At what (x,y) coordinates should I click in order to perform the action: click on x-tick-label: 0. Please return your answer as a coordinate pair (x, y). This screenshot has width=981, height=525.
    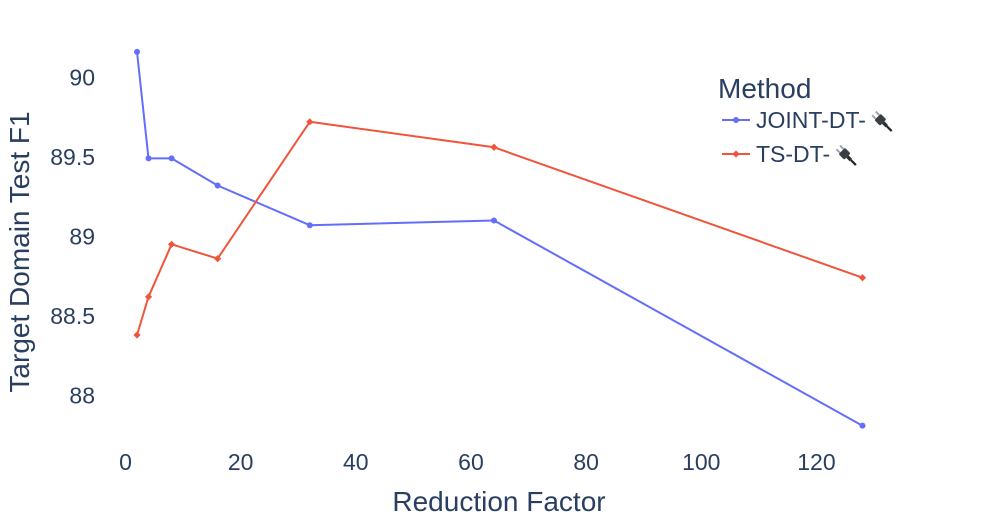
    Looking at the image, I should click on (125, 462).